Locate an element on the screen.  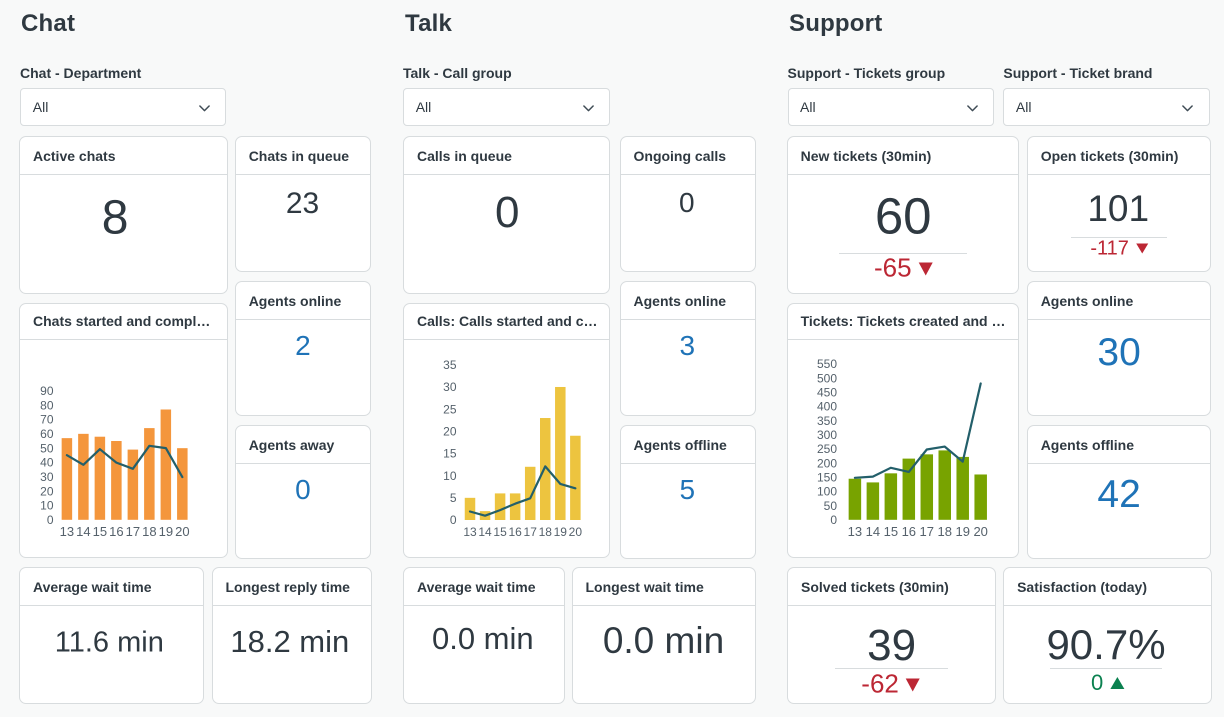
svg-text: 300 is located at coordinates (827, 435).